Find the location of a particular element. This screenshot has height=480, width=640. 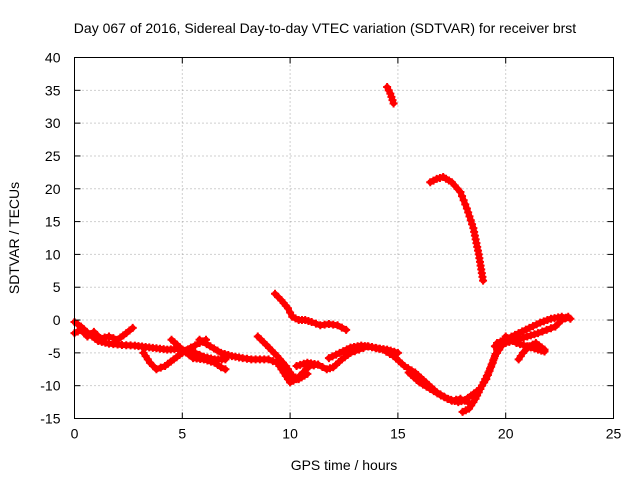

x-tick-label: 25 is located at coordinates (614, 434).